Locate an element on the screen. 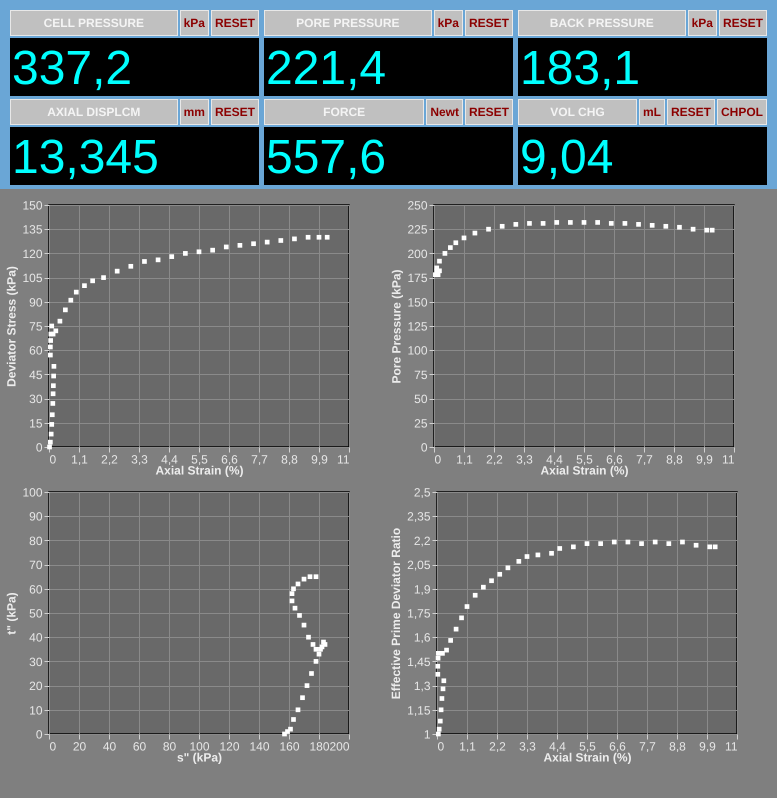  x-tick-label: 140 is located at coordinates (259, 747).